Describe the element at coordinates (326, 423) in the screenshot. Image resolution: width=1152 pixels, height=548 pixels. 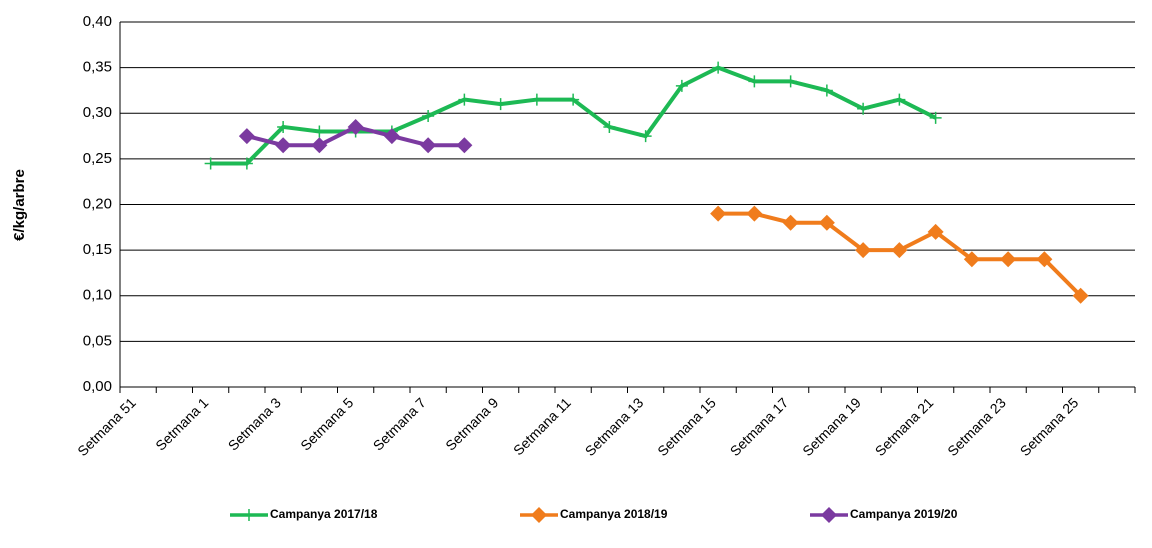
I see `x-tick-label: Setmana 5` at that location.